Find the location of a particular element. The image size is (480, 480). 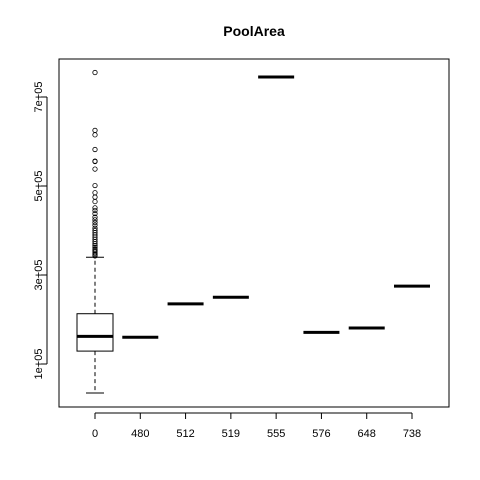

x-tick-label: 738 is located at coordinates (412, 434).